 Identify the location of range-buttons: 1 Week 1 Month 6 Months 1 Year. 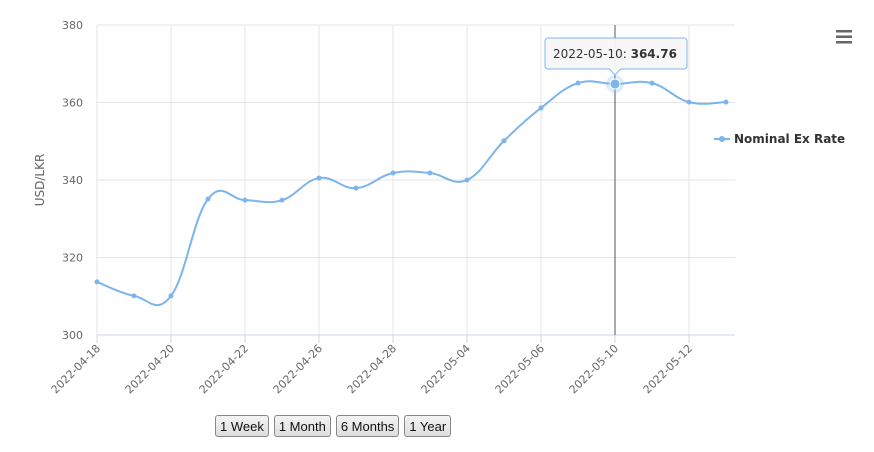
(333, 426).